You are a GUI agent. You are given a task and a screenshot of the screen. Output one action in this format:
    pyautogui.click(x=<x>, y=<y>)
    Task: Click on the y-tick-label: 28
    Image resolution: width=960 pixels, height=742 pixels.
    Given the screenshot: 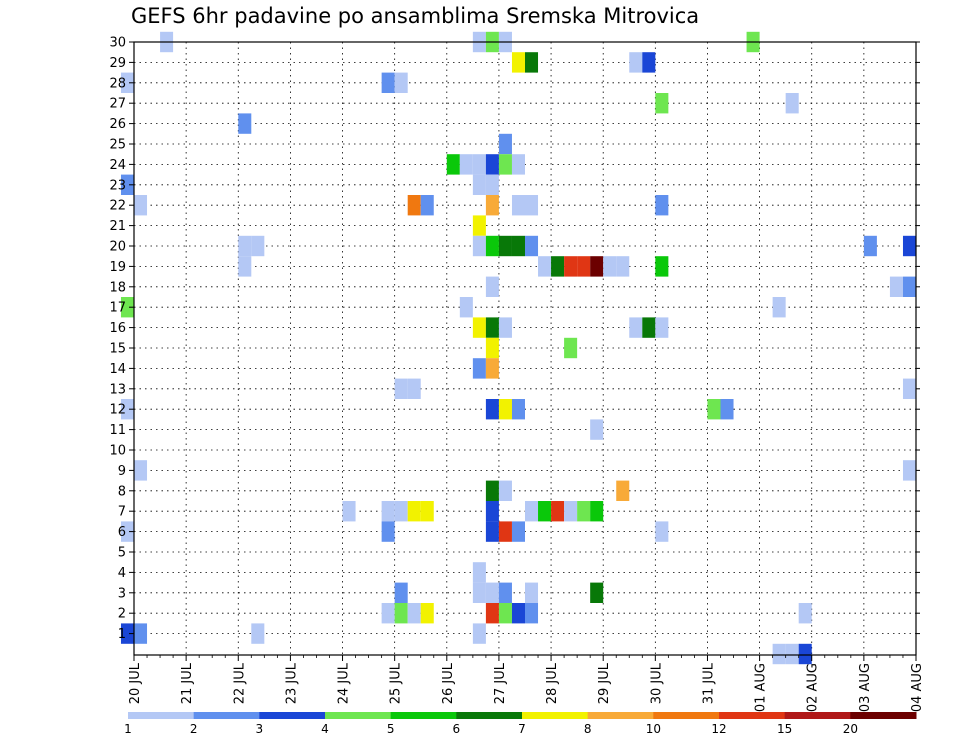 What is the action you would take?
    pyautogui.click(x=117, y=83)
    